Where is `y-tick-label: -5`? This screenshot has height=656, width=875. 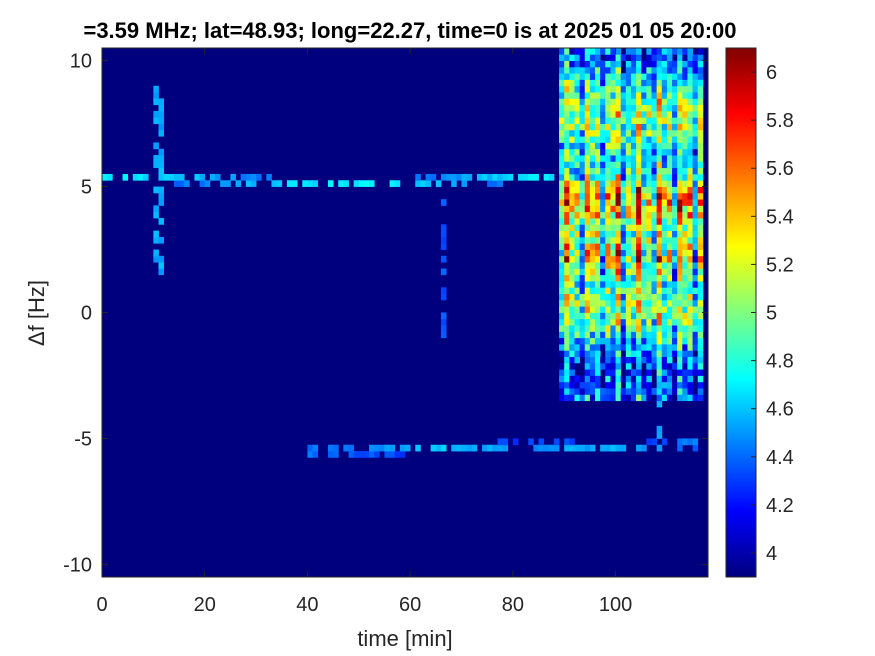
y-tick-label: -5 is located at coordinates (83, 439).